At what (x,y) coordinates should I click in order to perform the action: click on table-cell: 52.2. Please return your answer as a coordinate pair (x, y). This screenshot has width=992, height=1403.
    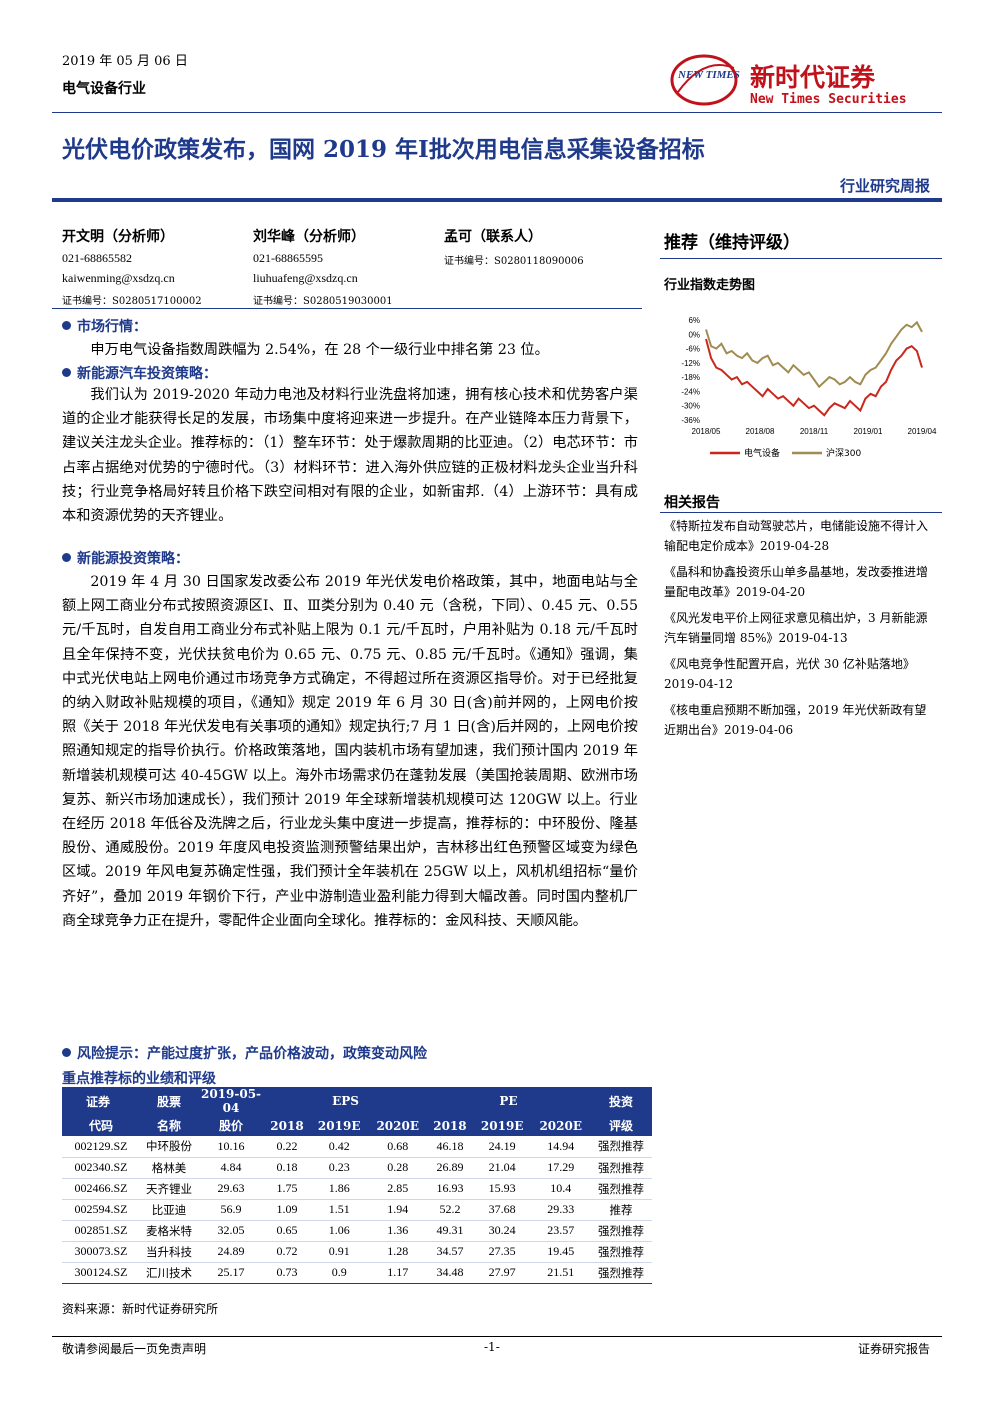
    Looking at the image, I should click on (449, 1210).